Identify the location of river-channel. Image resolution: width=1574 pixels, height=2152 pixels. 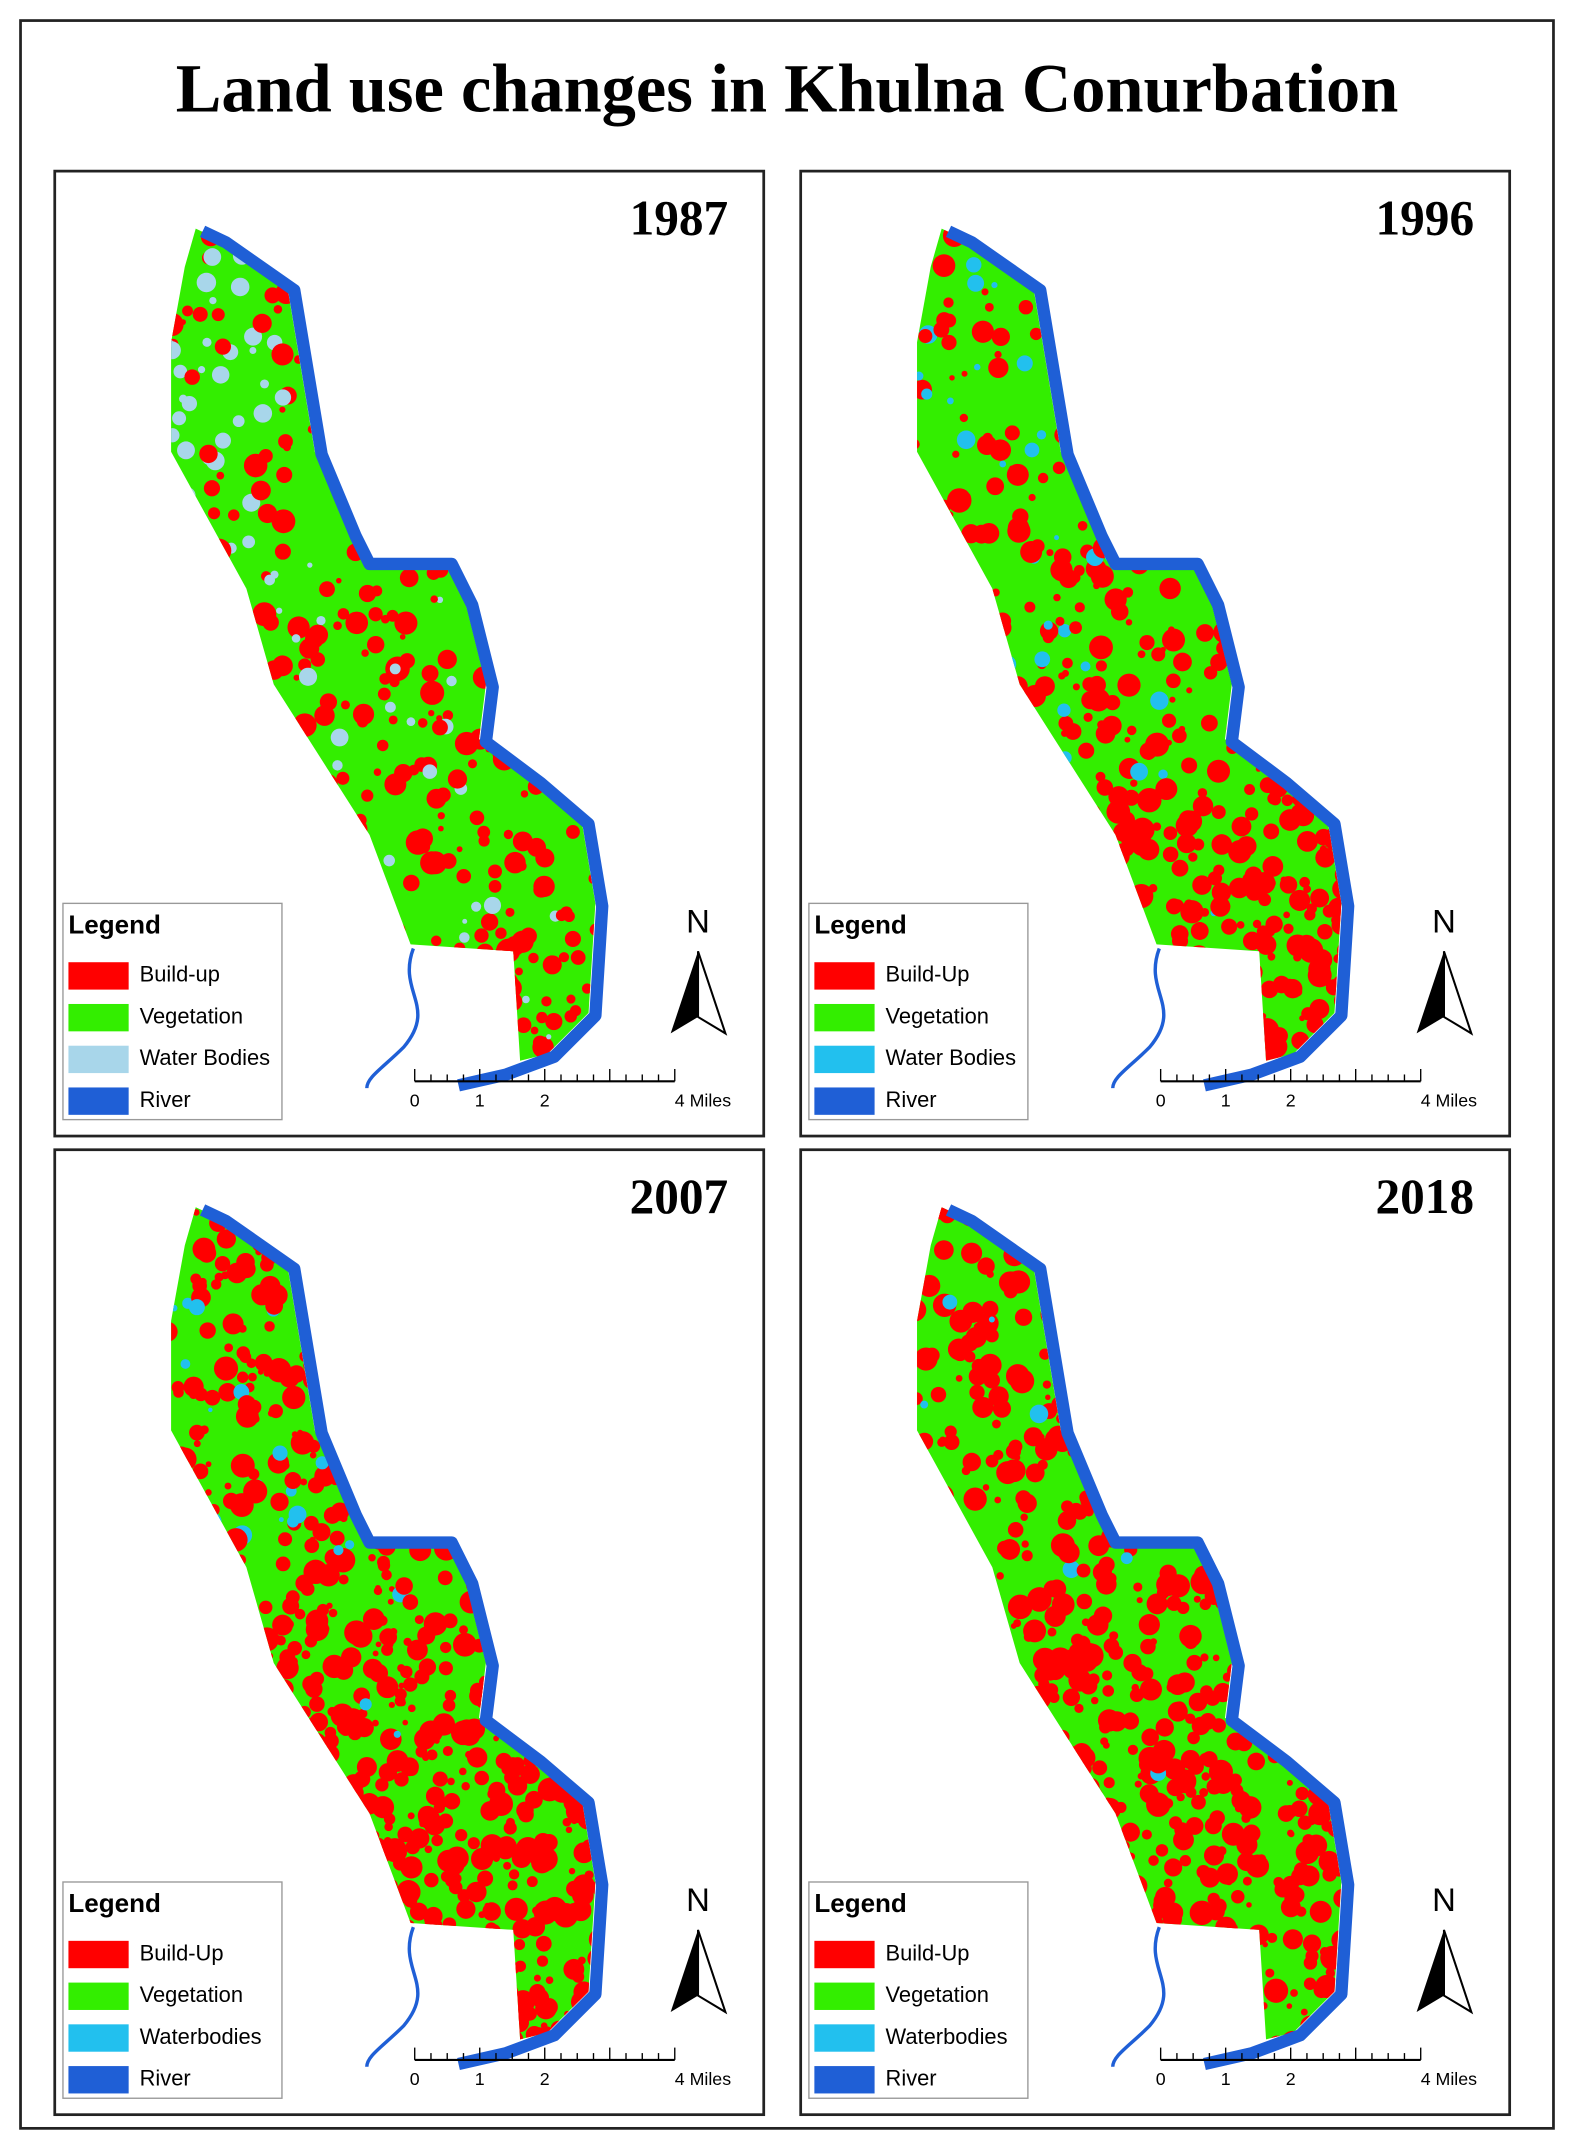
(392, 1018).